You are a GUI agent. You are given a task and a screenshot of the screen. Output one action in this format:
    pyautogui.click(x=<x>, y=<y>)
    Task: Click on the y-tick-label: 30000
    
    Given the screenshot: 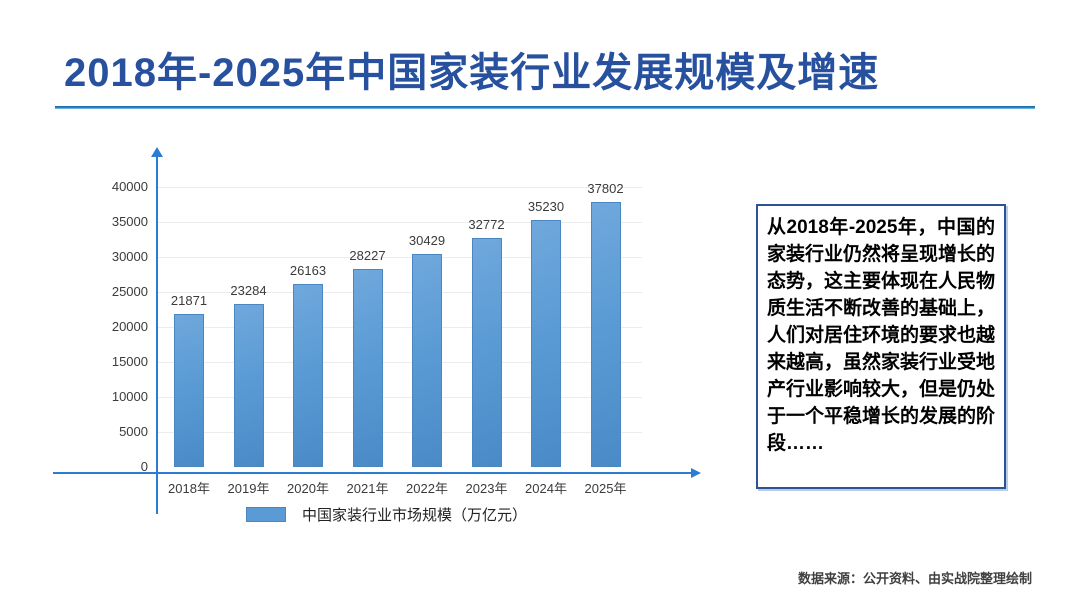 What is the action you would take?
    pyautogui.click(x=129, y=256)
    